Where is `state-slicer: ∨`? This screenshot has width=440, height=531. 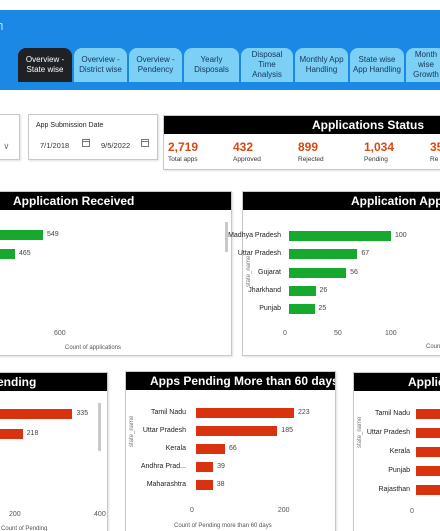
state-slicer: ∨ is located at coordinates (10, 137).